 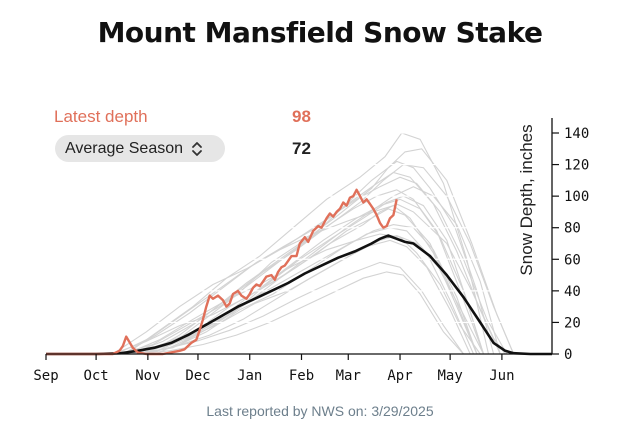 I want to click on x-tick-label: May, so click(x=449, y=376).